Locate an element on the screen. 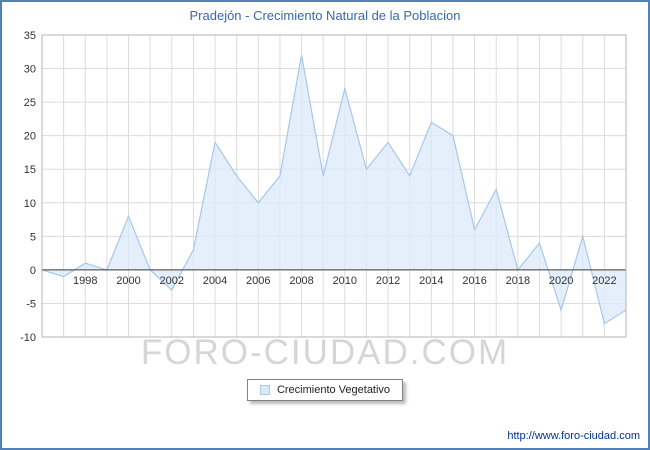 This screenshot has height=450, width=650. svg-text: 15 is located at coordinates (30, 170).